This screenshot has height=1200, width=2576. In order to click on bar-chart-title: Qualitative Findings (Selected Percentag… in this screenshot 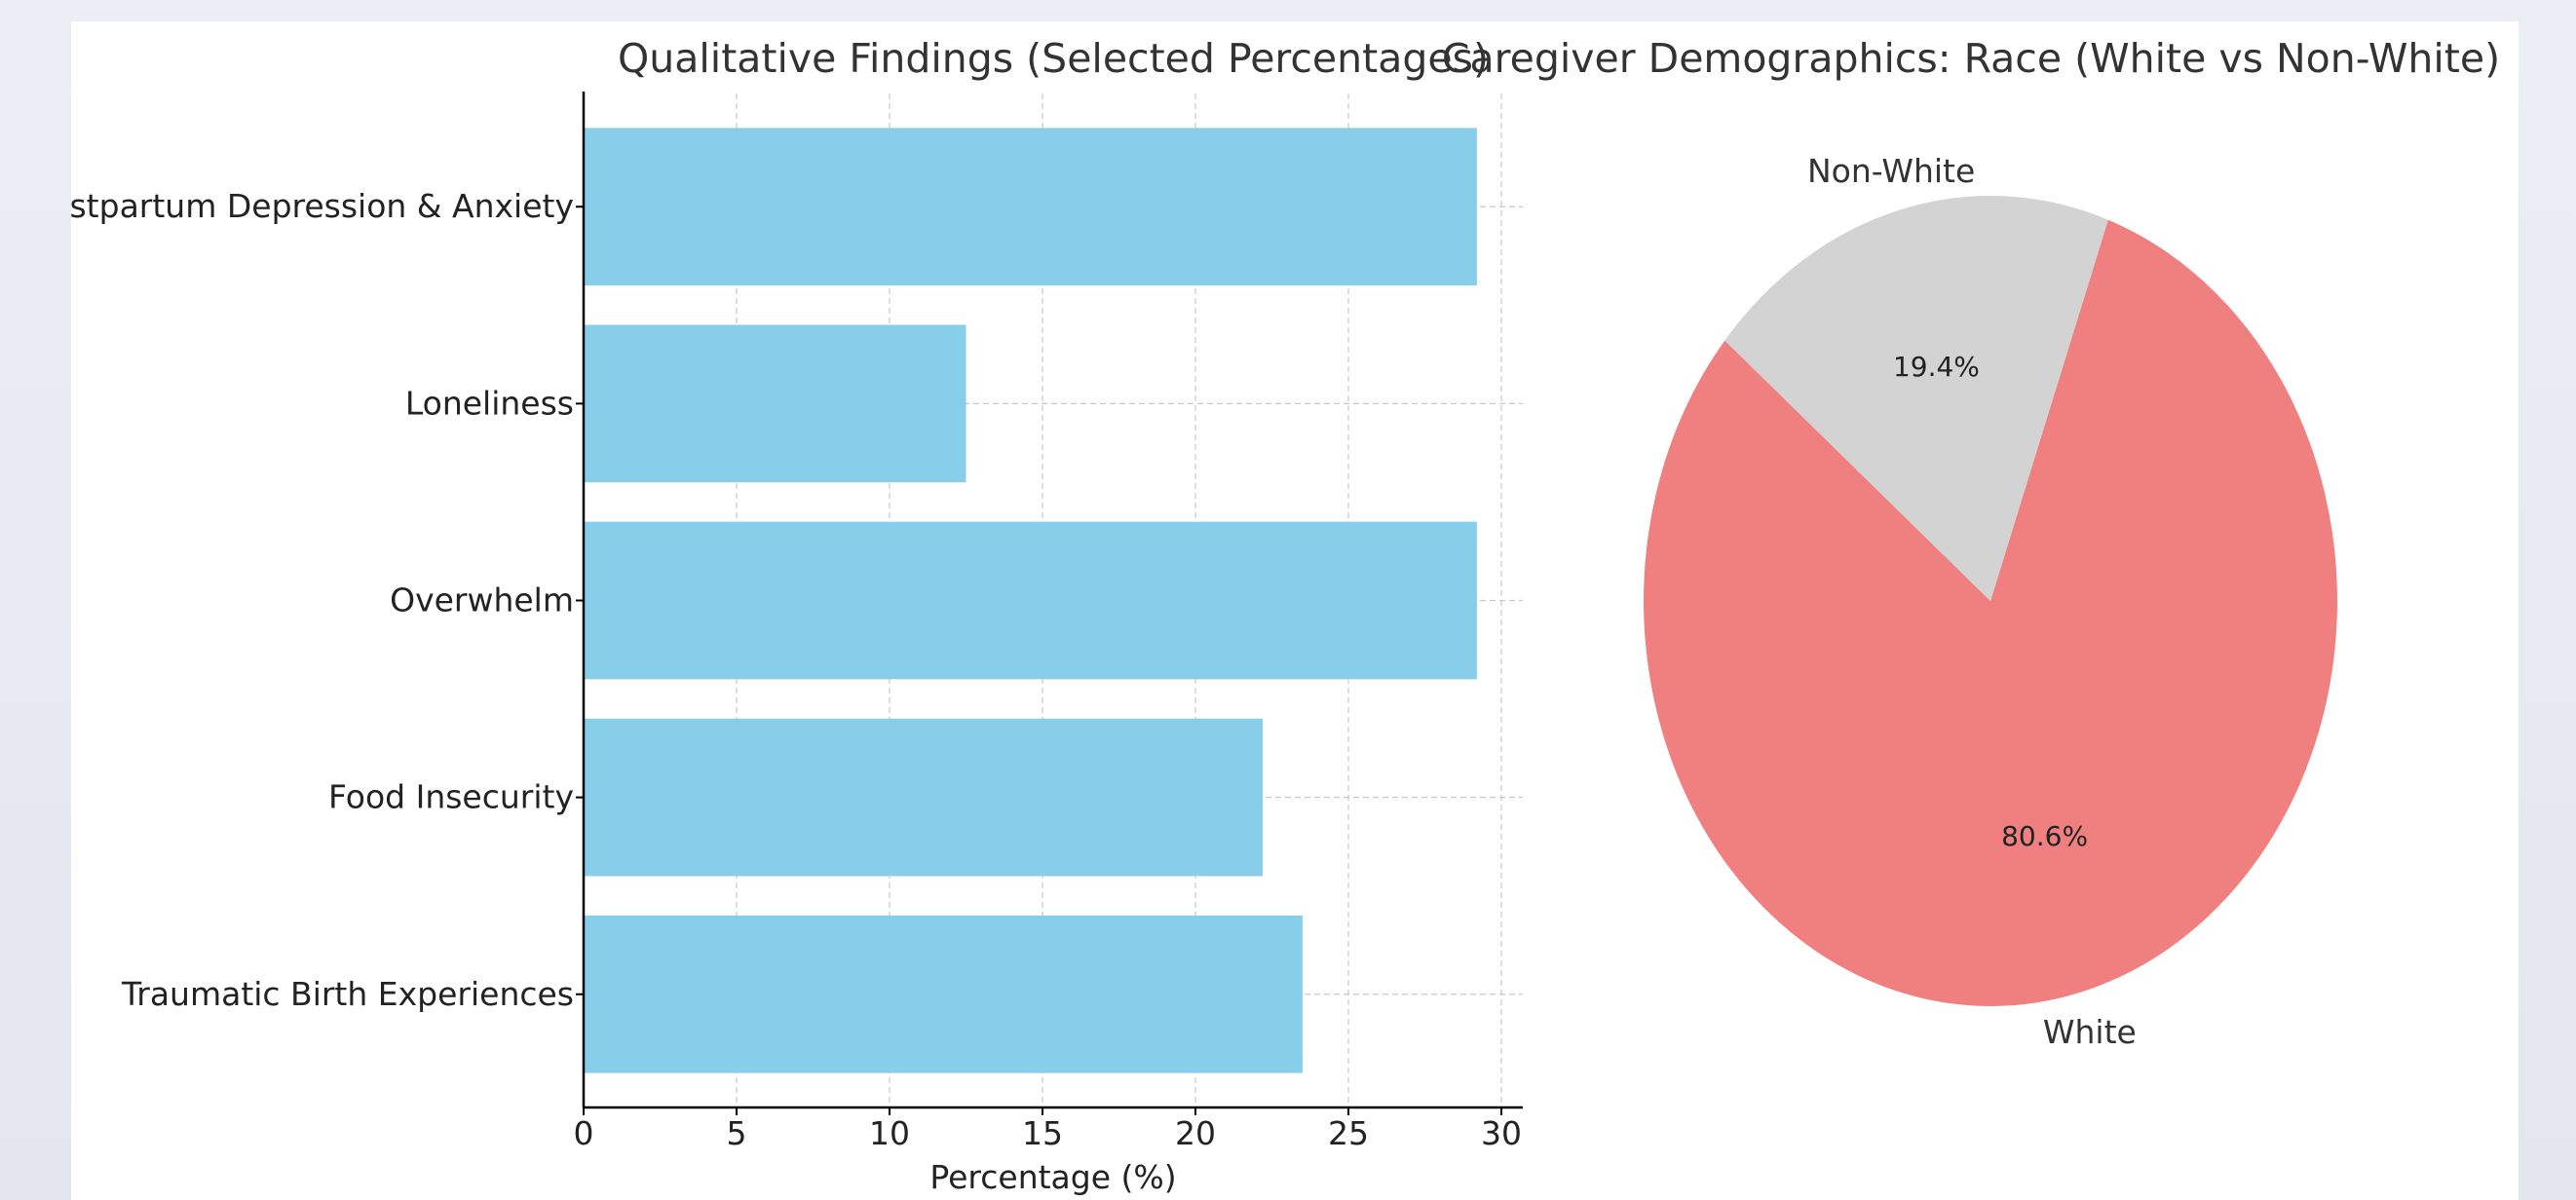, I will do `click(1053, 58)`.